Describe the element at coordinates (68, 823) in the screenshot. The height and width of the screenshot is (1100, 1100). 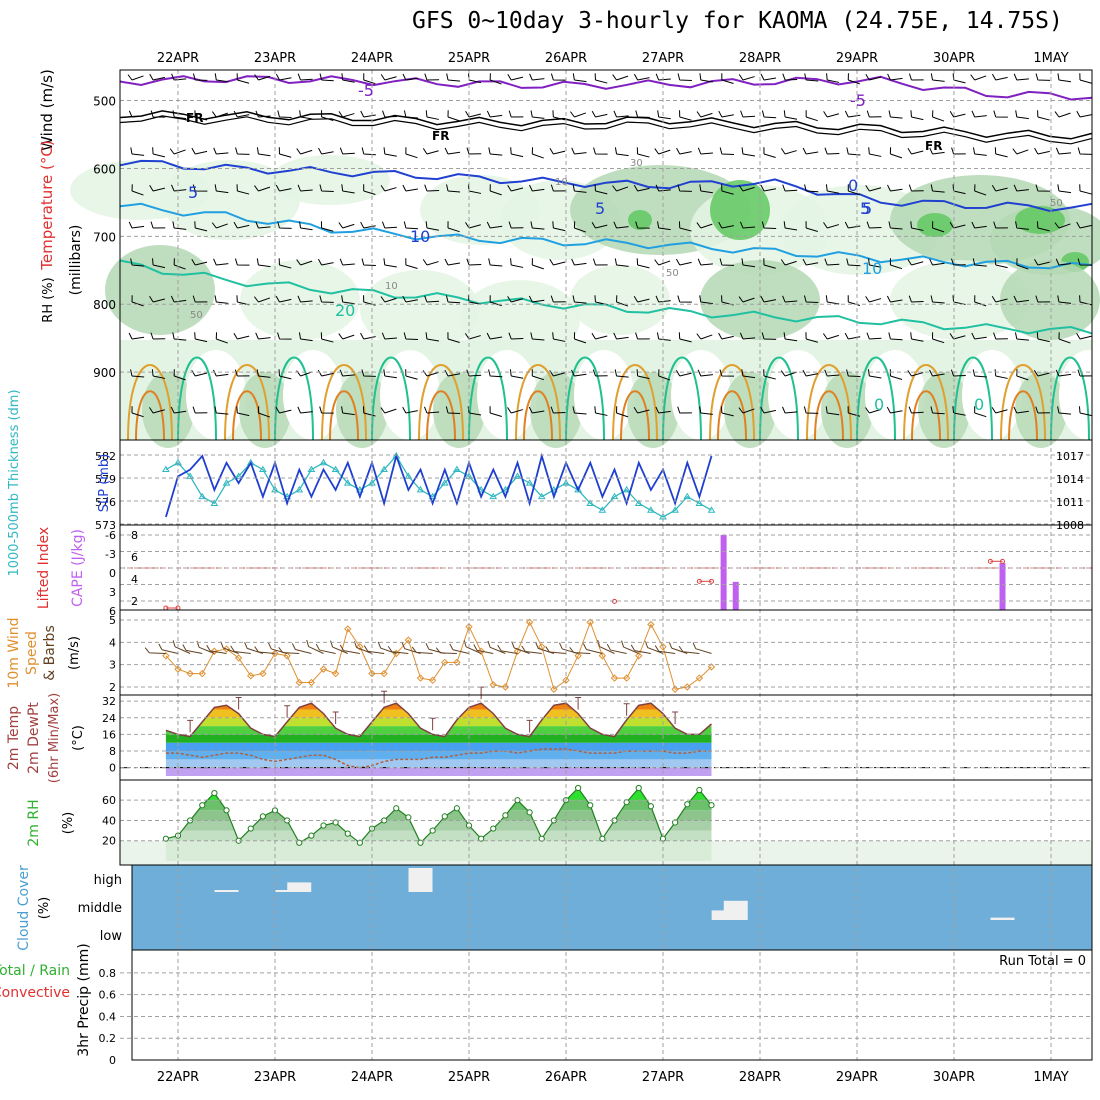
I see `ylabel-rh-unit: (%)` at that location.